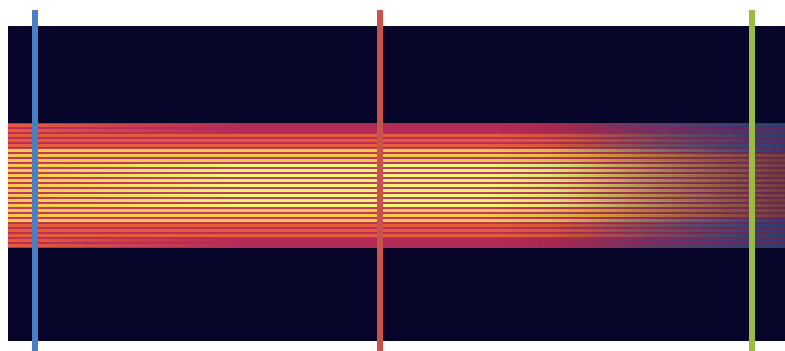 The height and width of the screenshot is (351, 785). What do you see at coordinates (380, 180) in the screenshot?
I see `red-marker` at bounding box center [380, 180].